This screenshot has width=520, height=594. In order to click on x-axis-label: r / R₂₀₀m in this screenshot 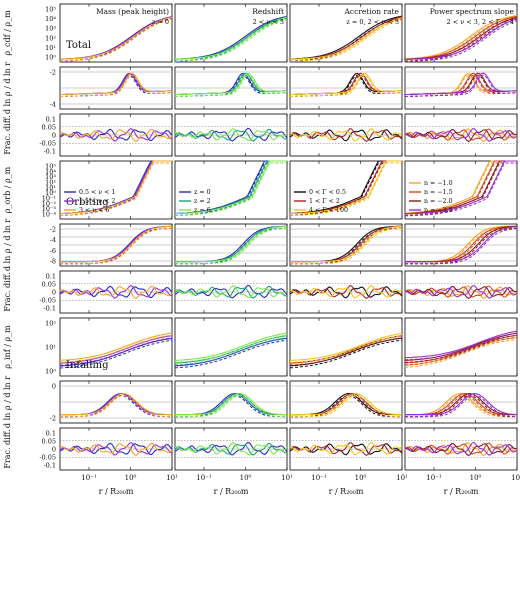, I will do `click(231, 491)`.